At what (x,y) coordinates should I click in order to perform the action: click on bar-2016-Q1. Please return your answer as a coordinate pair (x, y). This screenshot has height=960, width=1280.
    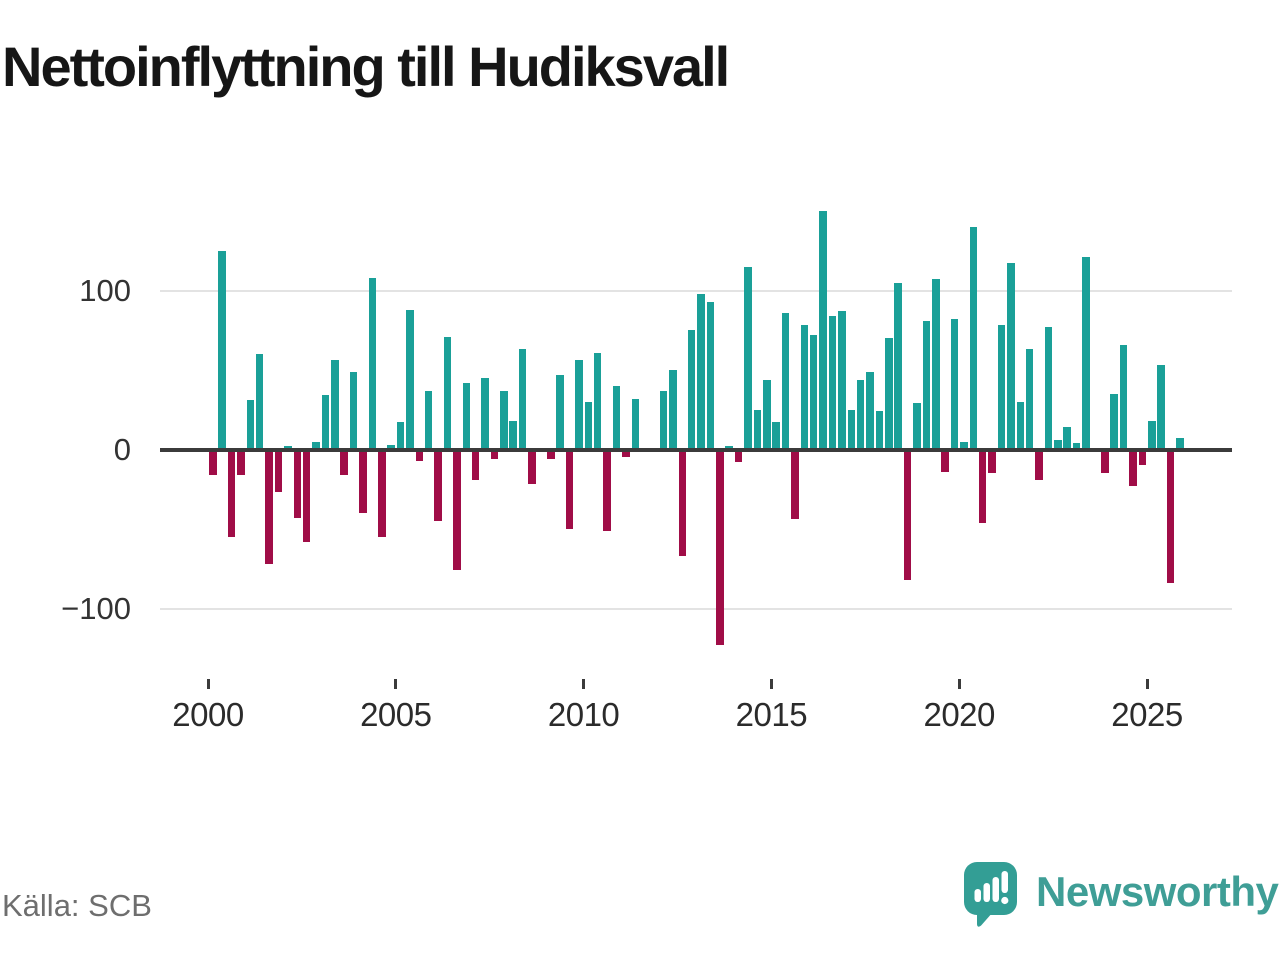
    Looking at the image, I should click on (813, 392).